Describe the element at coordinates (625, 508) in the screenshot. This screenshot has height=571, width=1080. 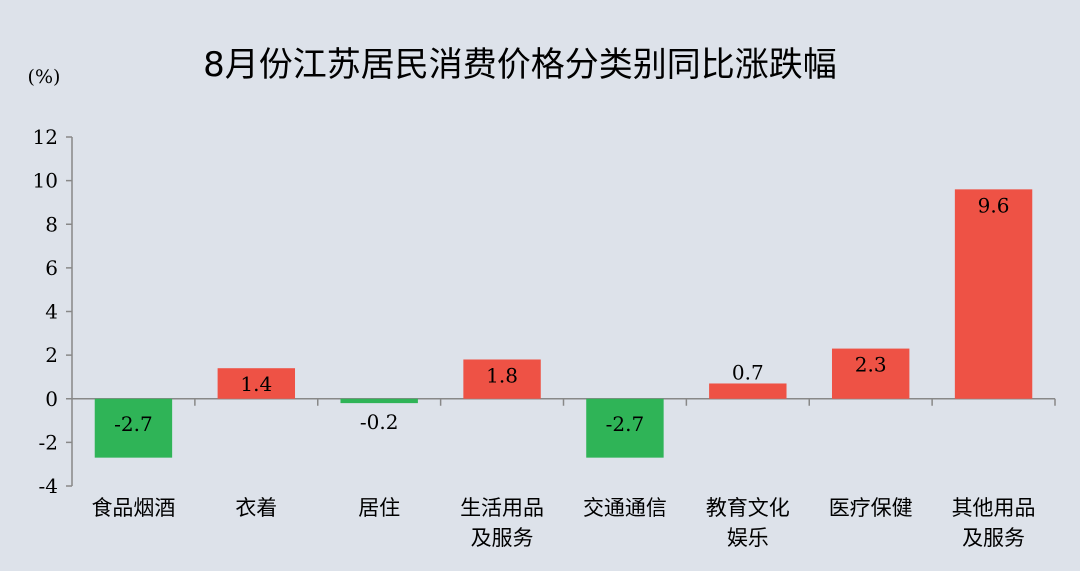
I see `category-label: 交通通信` at that location.